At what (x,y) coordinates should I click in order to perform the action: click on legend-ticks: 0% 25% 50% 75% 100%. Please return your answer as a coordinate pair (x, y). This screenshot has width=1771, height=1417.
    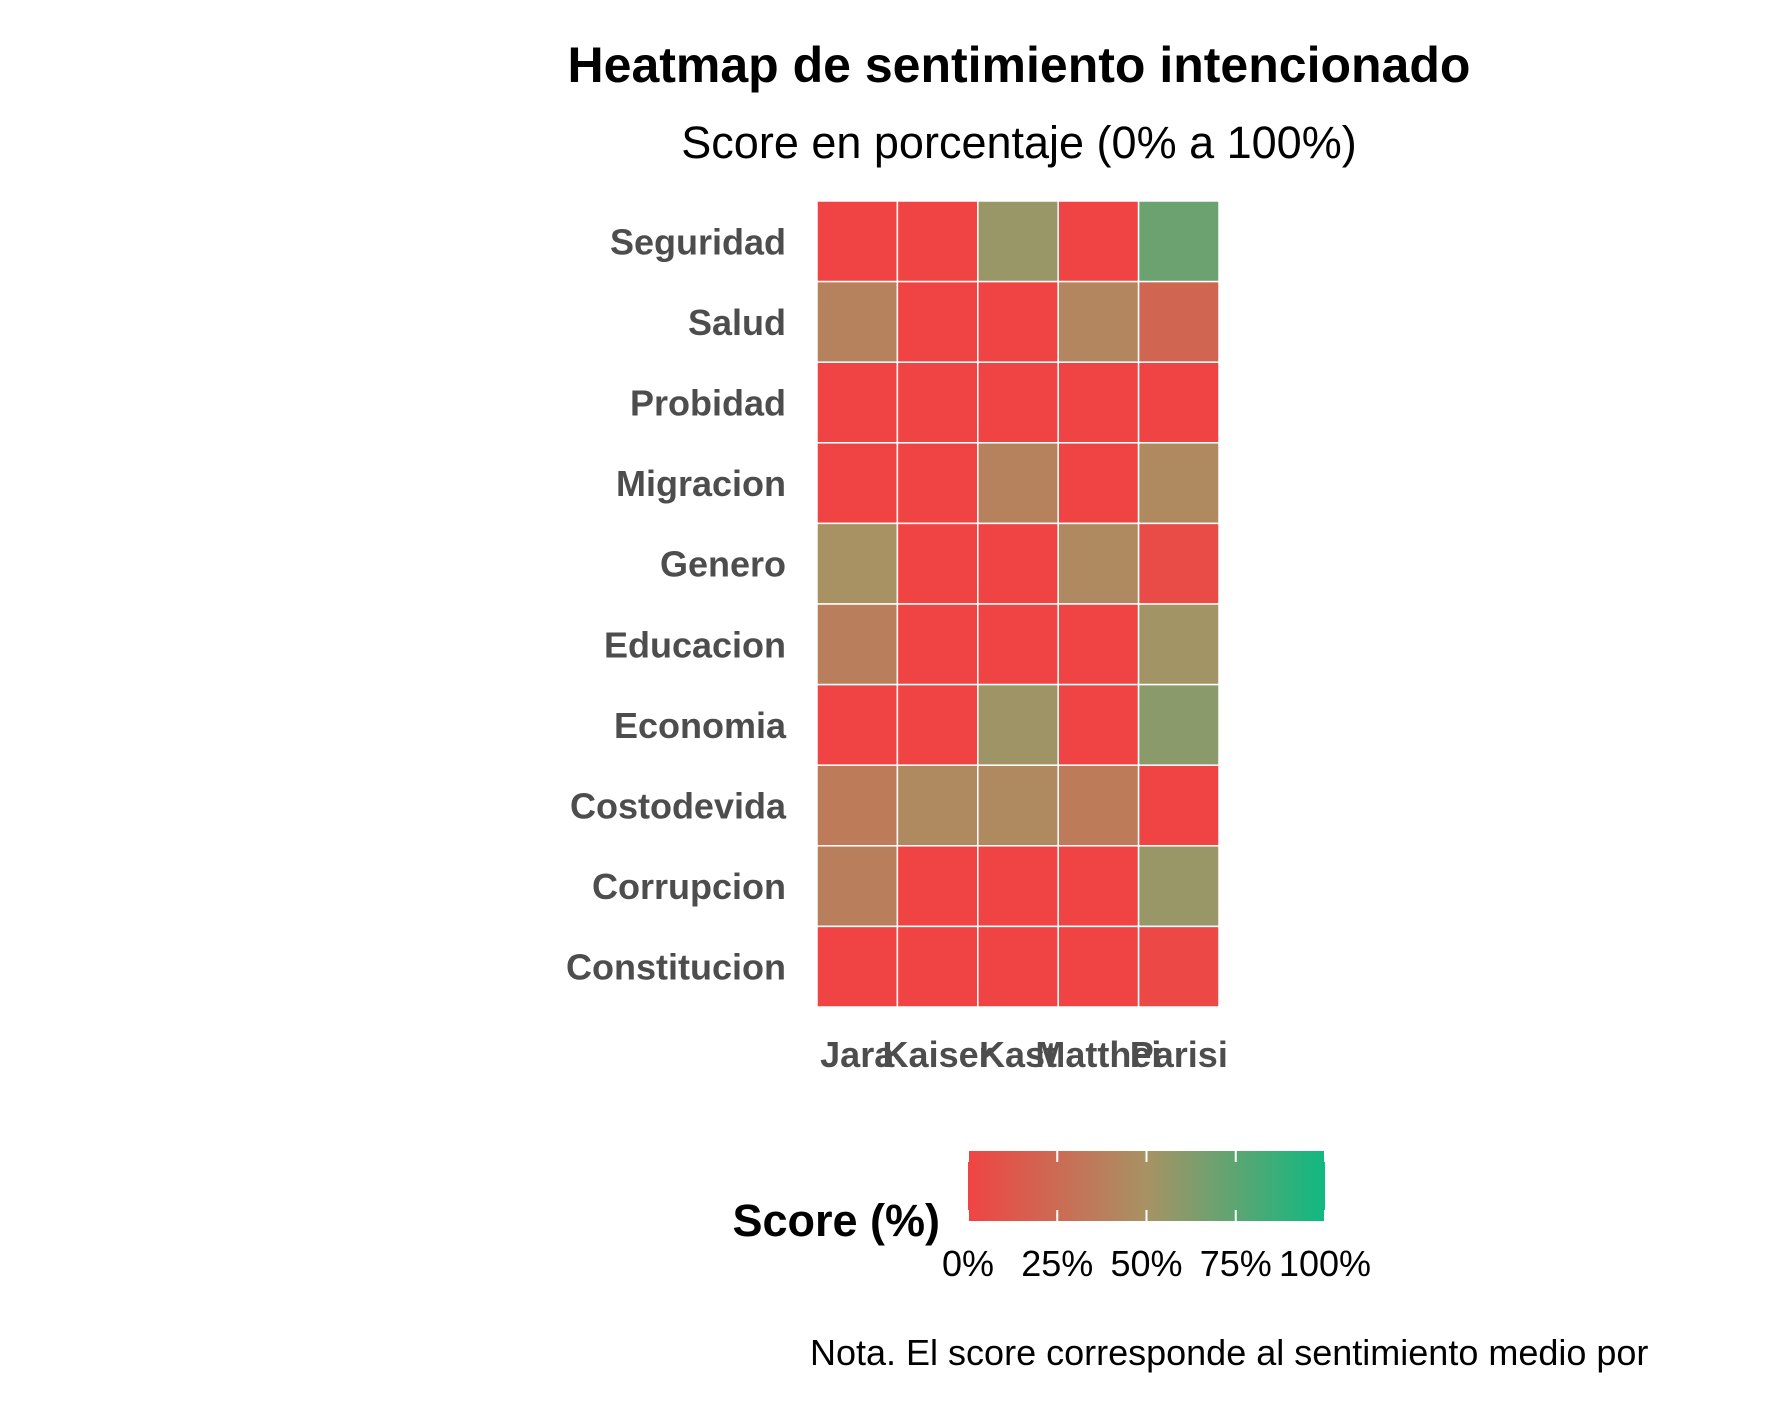
    Looking at the image, I should click on (1156, 1217).